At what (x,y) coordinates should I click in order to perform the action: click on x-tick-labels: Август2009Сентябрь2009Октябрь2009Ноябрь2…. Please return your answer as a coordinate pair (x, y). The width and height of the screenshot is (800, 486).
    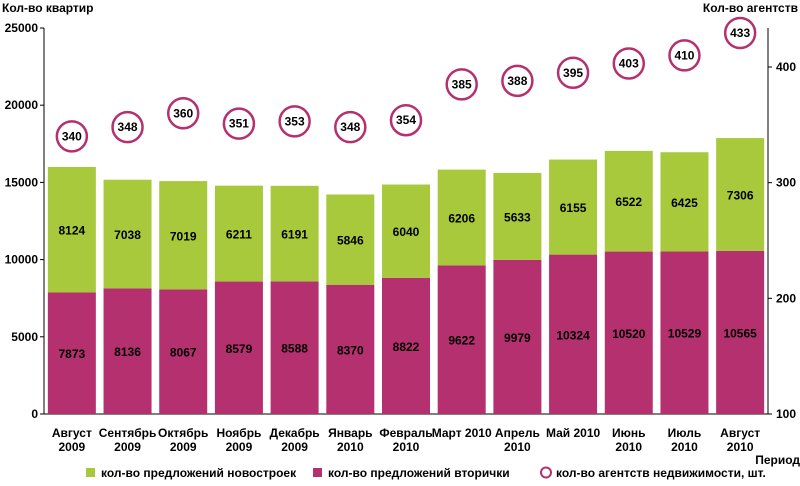
    Looking at the image, I should click on (406, 440).